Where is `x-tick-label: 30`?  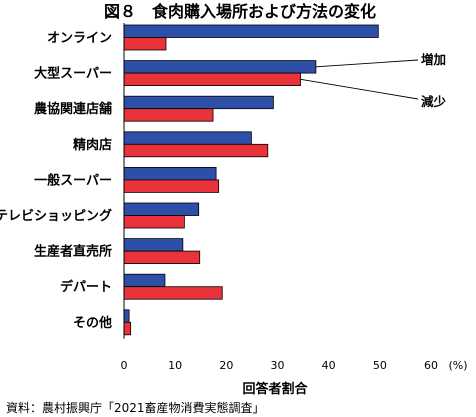
x-tick-label: 30 is located at coordinates (278, 365).